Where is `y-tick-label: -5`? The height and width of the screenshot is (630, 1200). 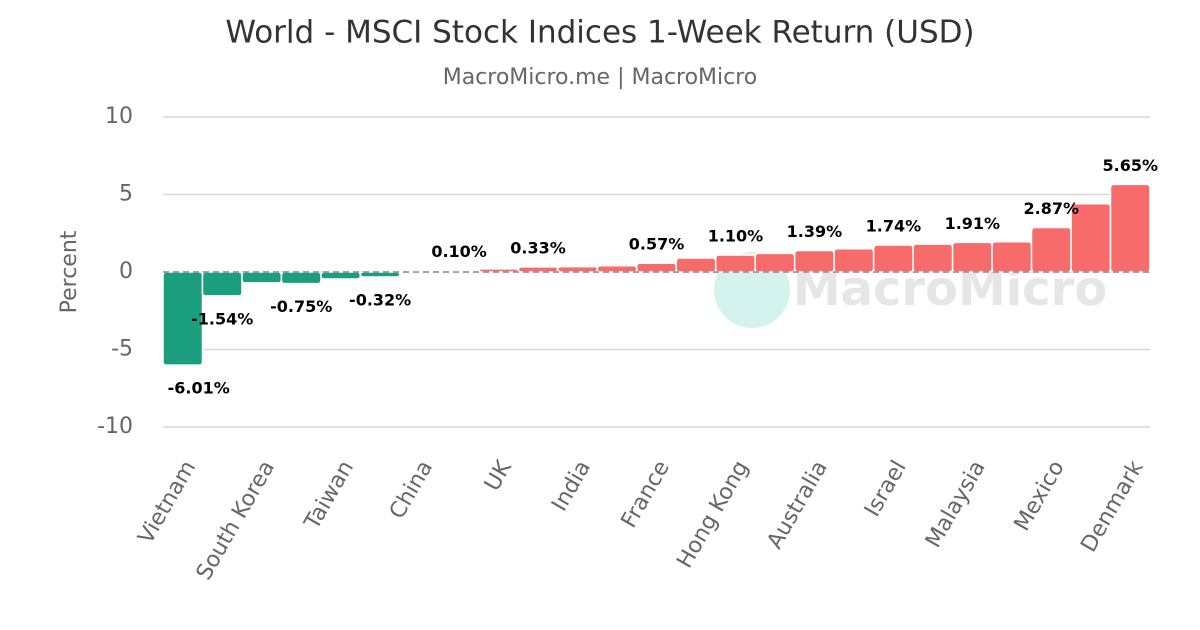 y-tick-label: -5 is located at coordinates (122, 349).